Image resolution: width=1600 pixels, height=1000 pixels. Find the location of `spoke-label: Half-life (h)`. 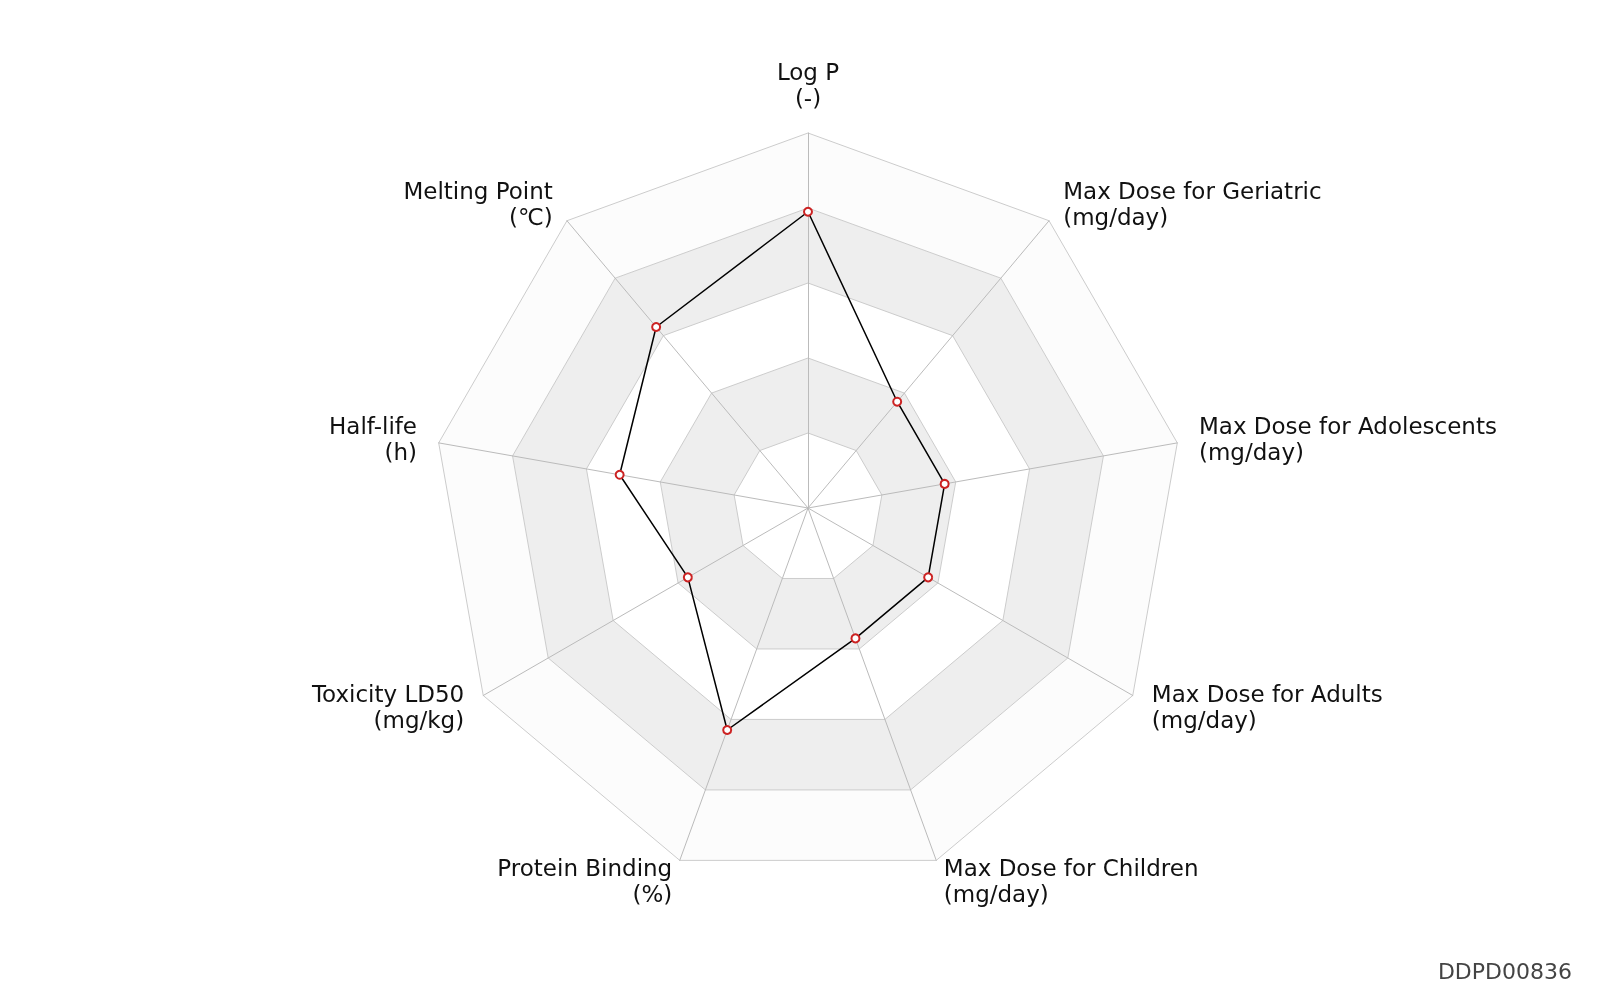

spoke-label: Half-life (h) is located at coordinates (373, 439).